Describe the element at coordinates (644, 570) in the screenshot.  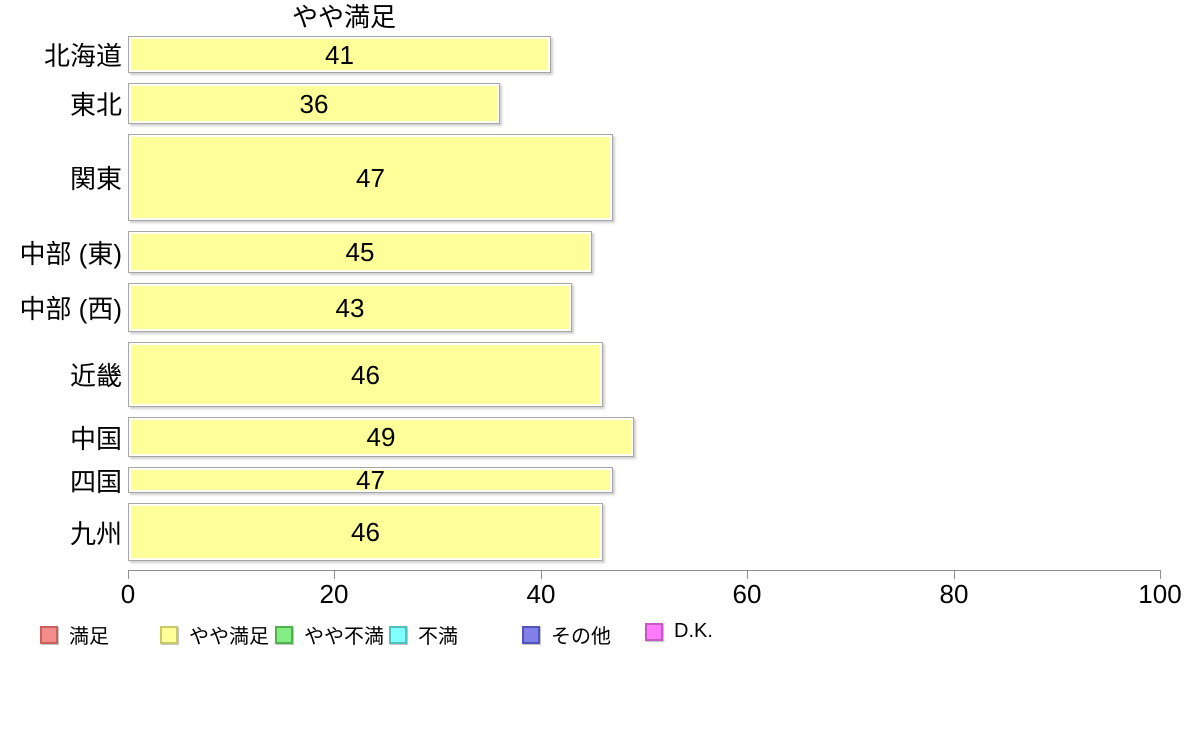
I see `x-axis-line` at that location.